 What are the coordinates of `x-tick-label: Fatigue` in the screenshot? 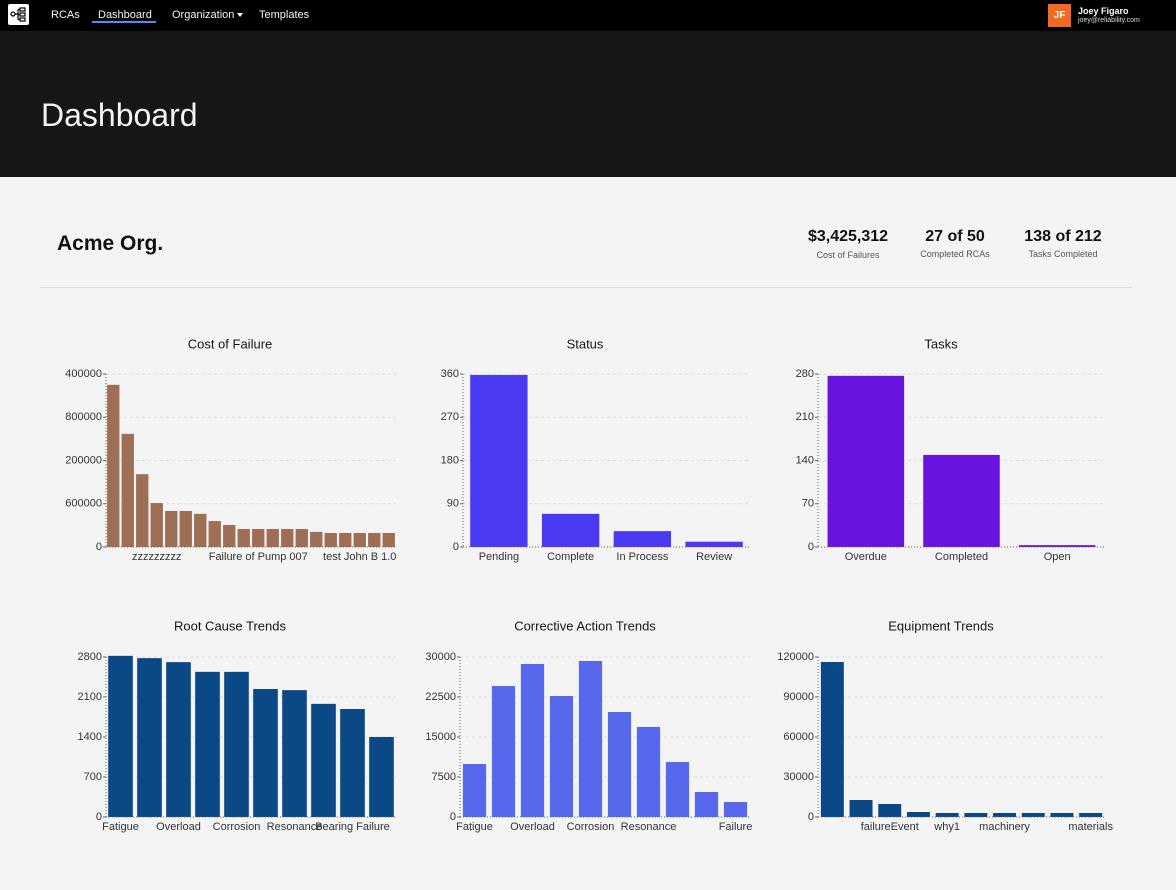 It's located at (120, 827).